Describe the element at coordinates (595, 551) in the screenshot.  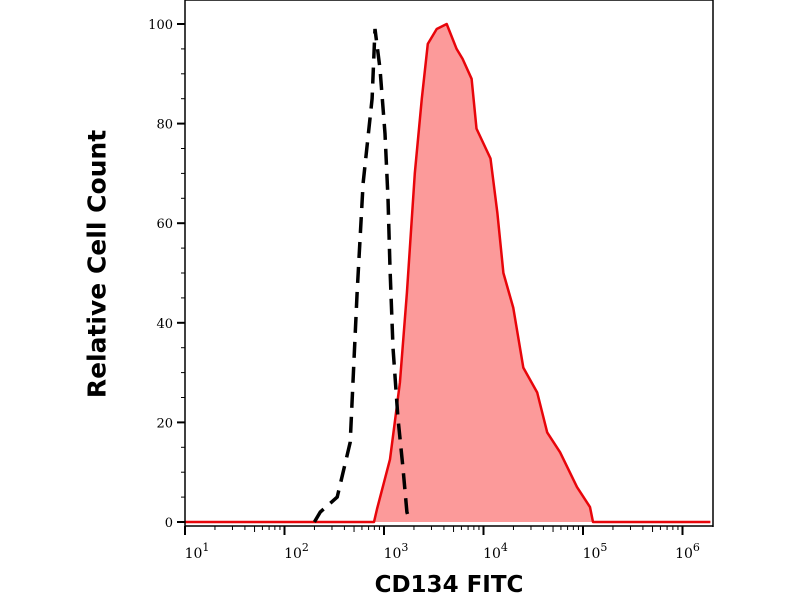
I see `x-tick-label: 10⁵` at that location.